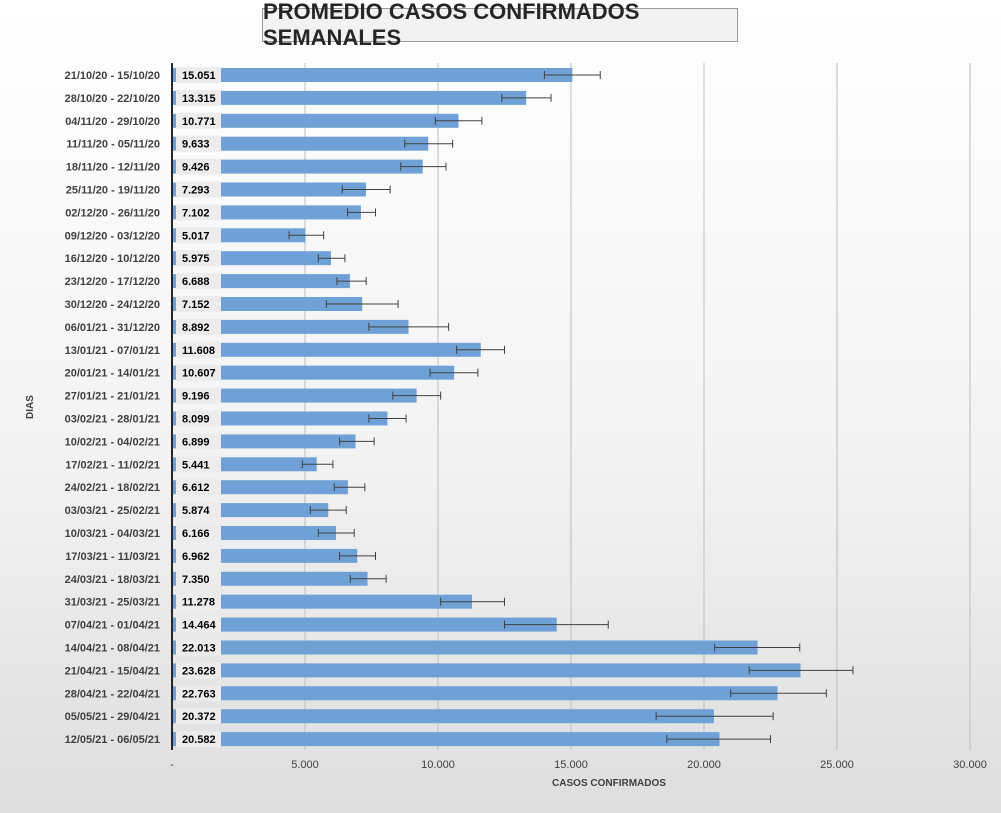 The width and height of the screenshot is (1001, 813). Describe the element at coordinates (112, 351) in the screenshot. I see `category-label: 13/01/21 - 07/01/21` at that location.